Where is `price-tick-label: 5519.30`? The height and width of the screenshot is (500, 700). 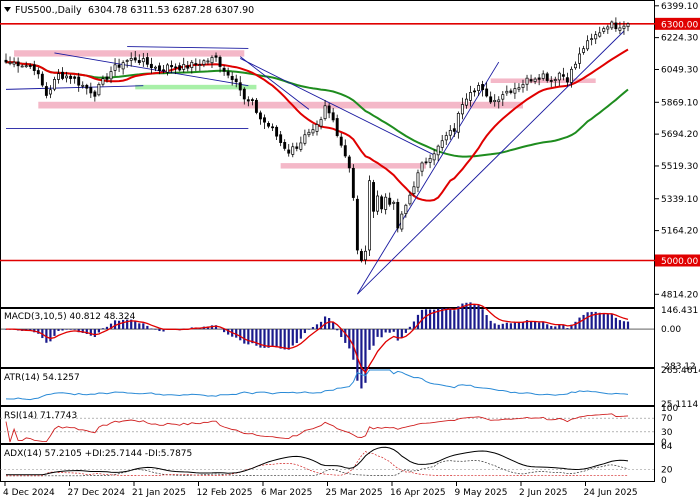
price-tick-label: 5519.30 is located at coordinates (679, 167).